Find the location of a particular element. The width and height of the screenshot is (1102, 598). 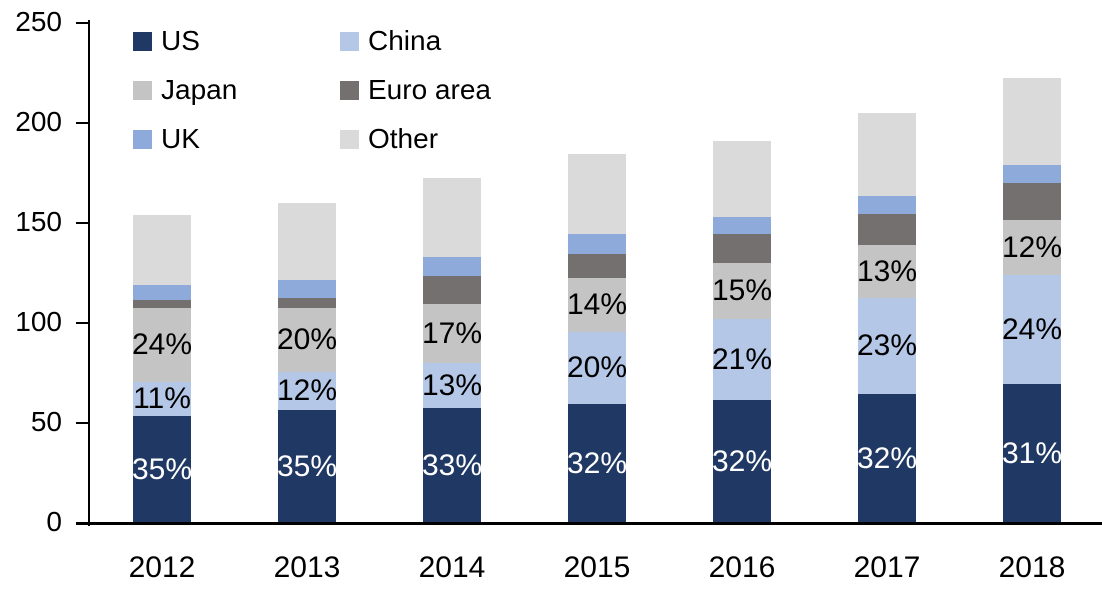

bar-segment-china-2012: 11% is located at coordinates (162, 399).